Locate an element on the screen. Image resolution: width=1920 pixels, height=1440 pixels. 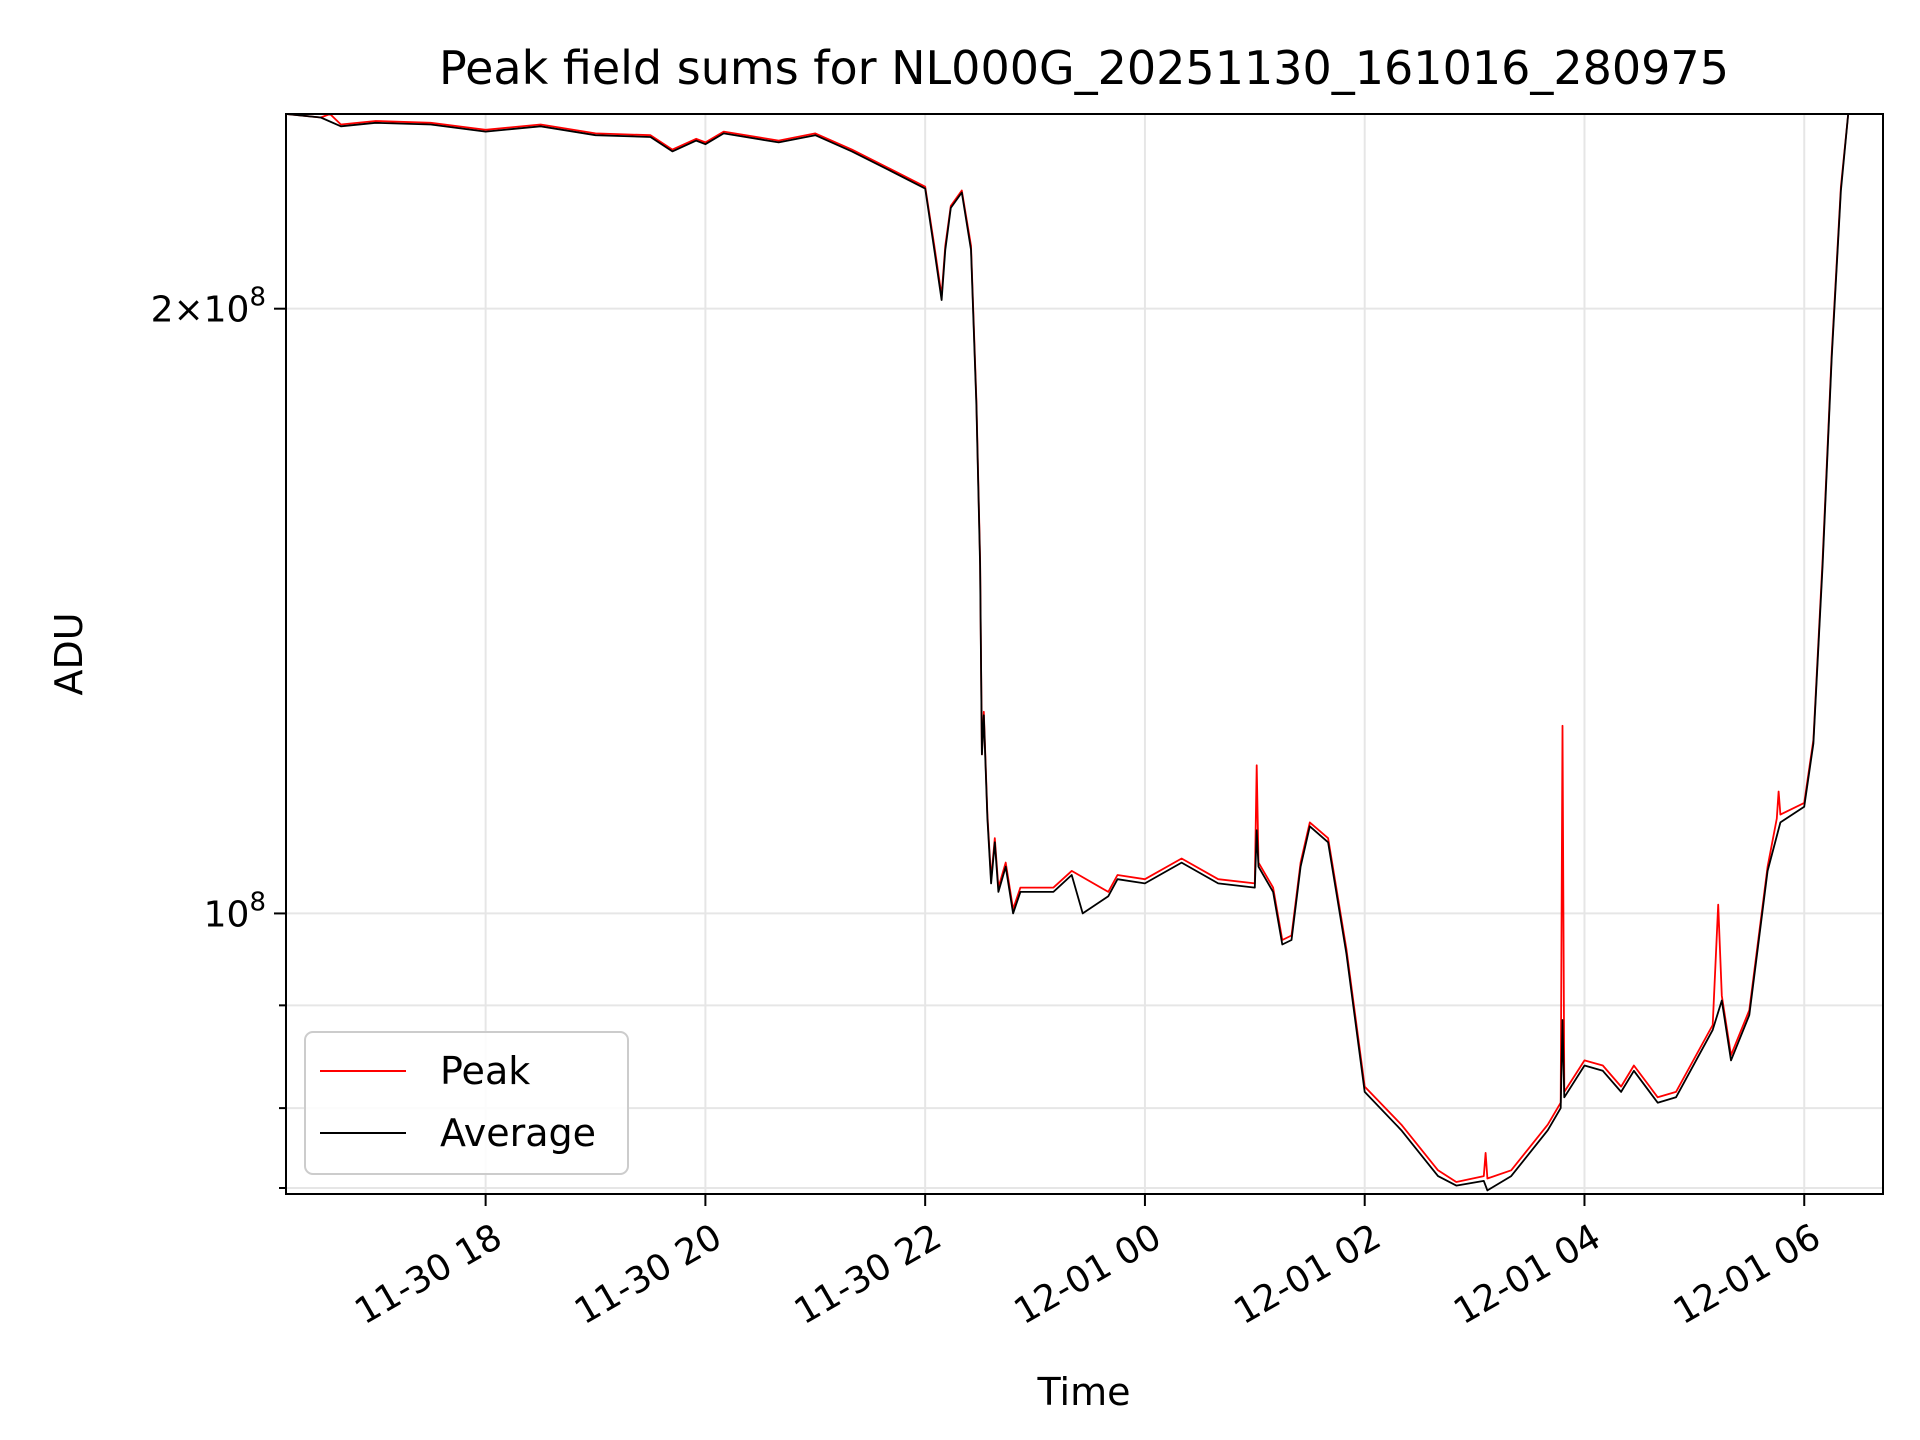
x-axis-label: Time is located at coordinates (1084, 1392).